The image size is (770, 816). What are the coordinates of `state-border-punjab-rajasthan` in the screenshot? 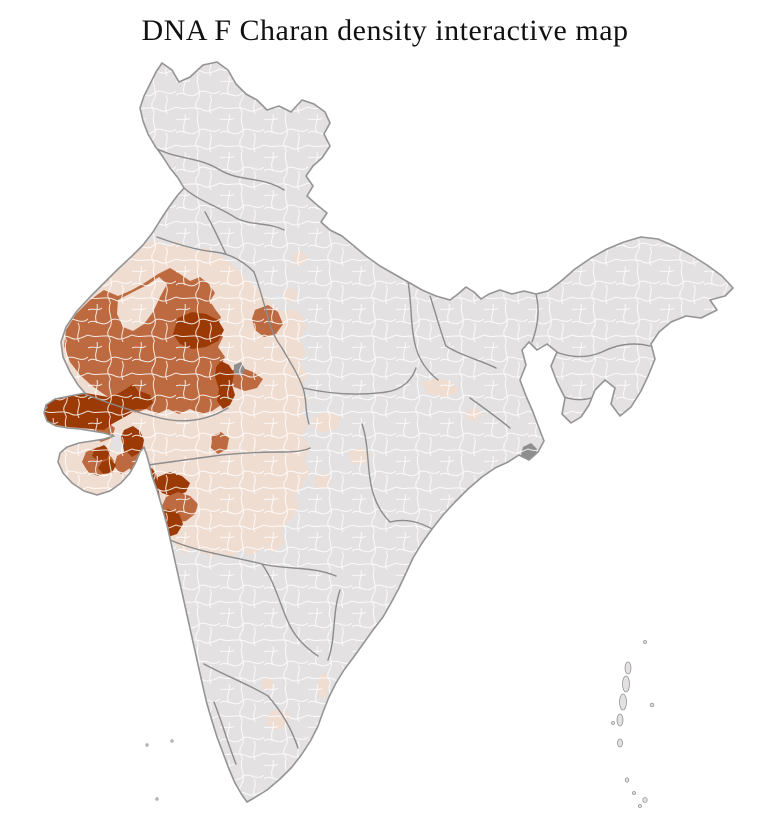 It's located at (205, 254).